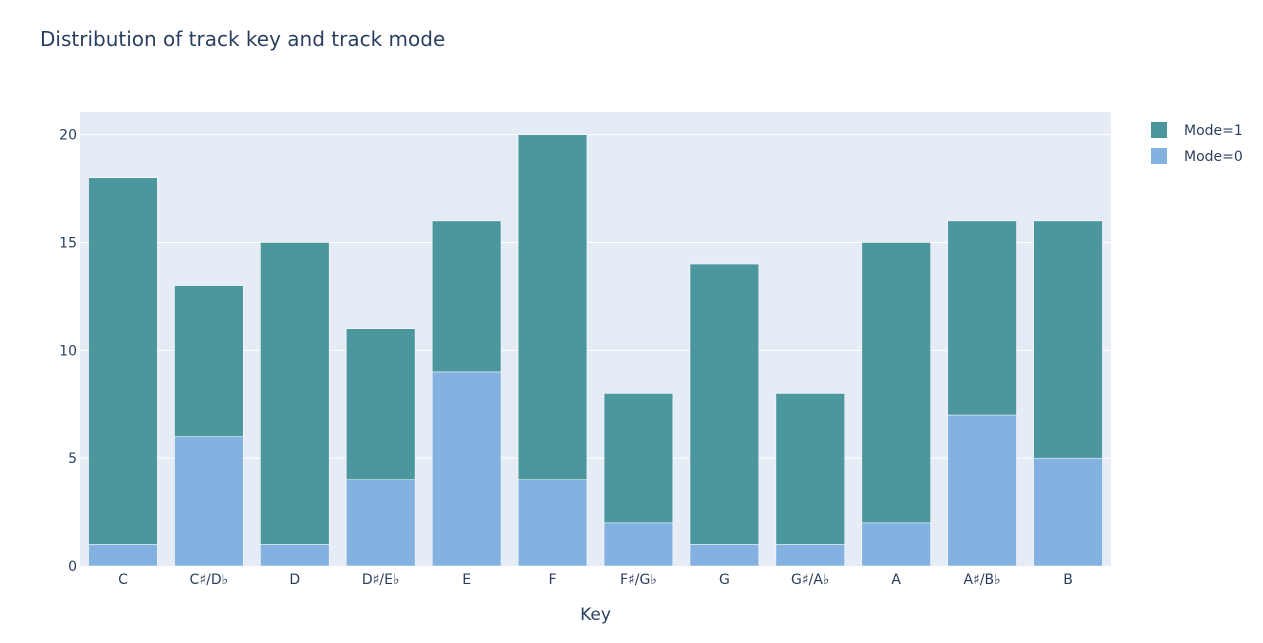 The width and height of the screenshot is (1263, 643). I want to click on x-tick-label: D, so click(294, 580).